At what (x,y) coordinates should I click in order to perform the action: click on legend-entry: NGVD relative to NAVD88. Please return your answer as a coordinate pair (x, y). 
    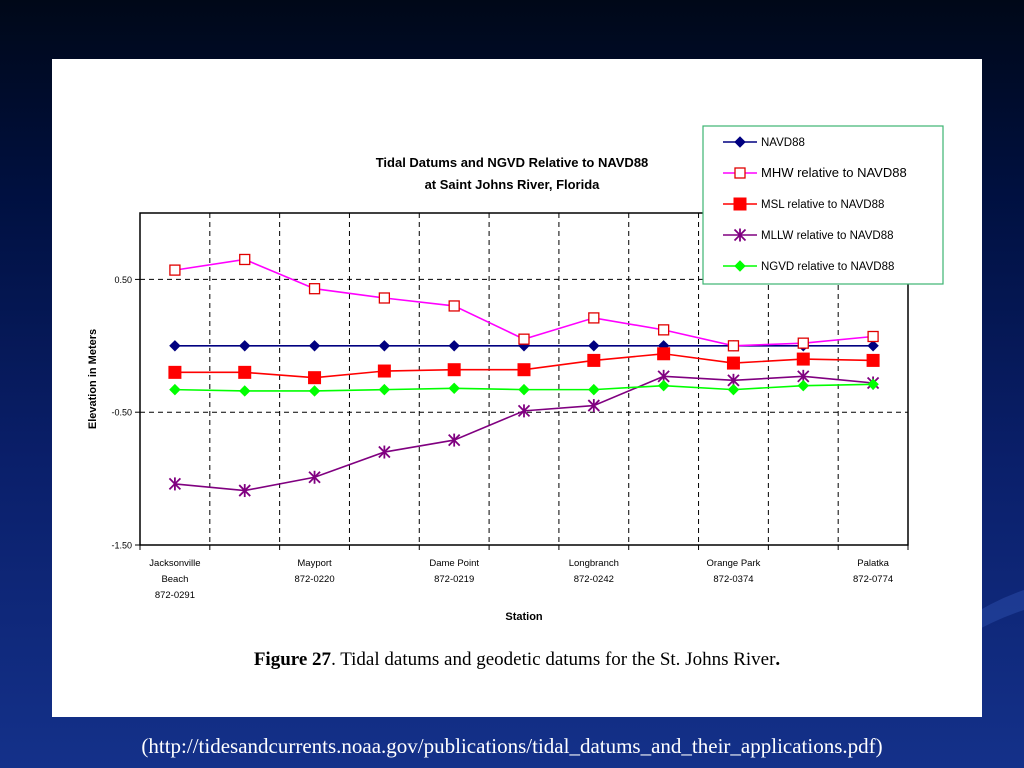
    Looking at the image, I should click on (827, 267).